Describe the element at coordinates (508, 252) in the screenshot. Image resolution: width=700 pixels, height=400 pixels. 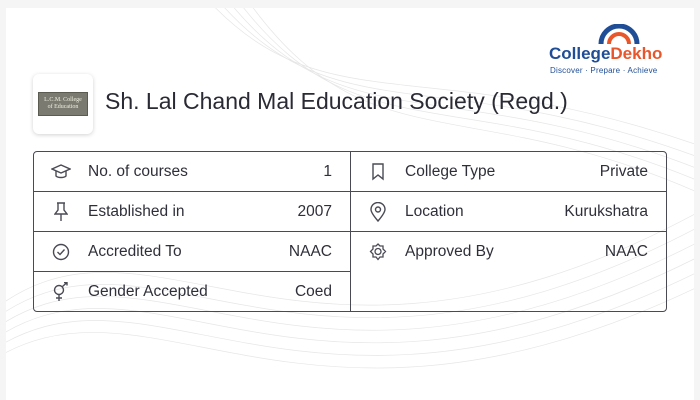
I see `detail-row-approved: Approved By NAAC` at that location.